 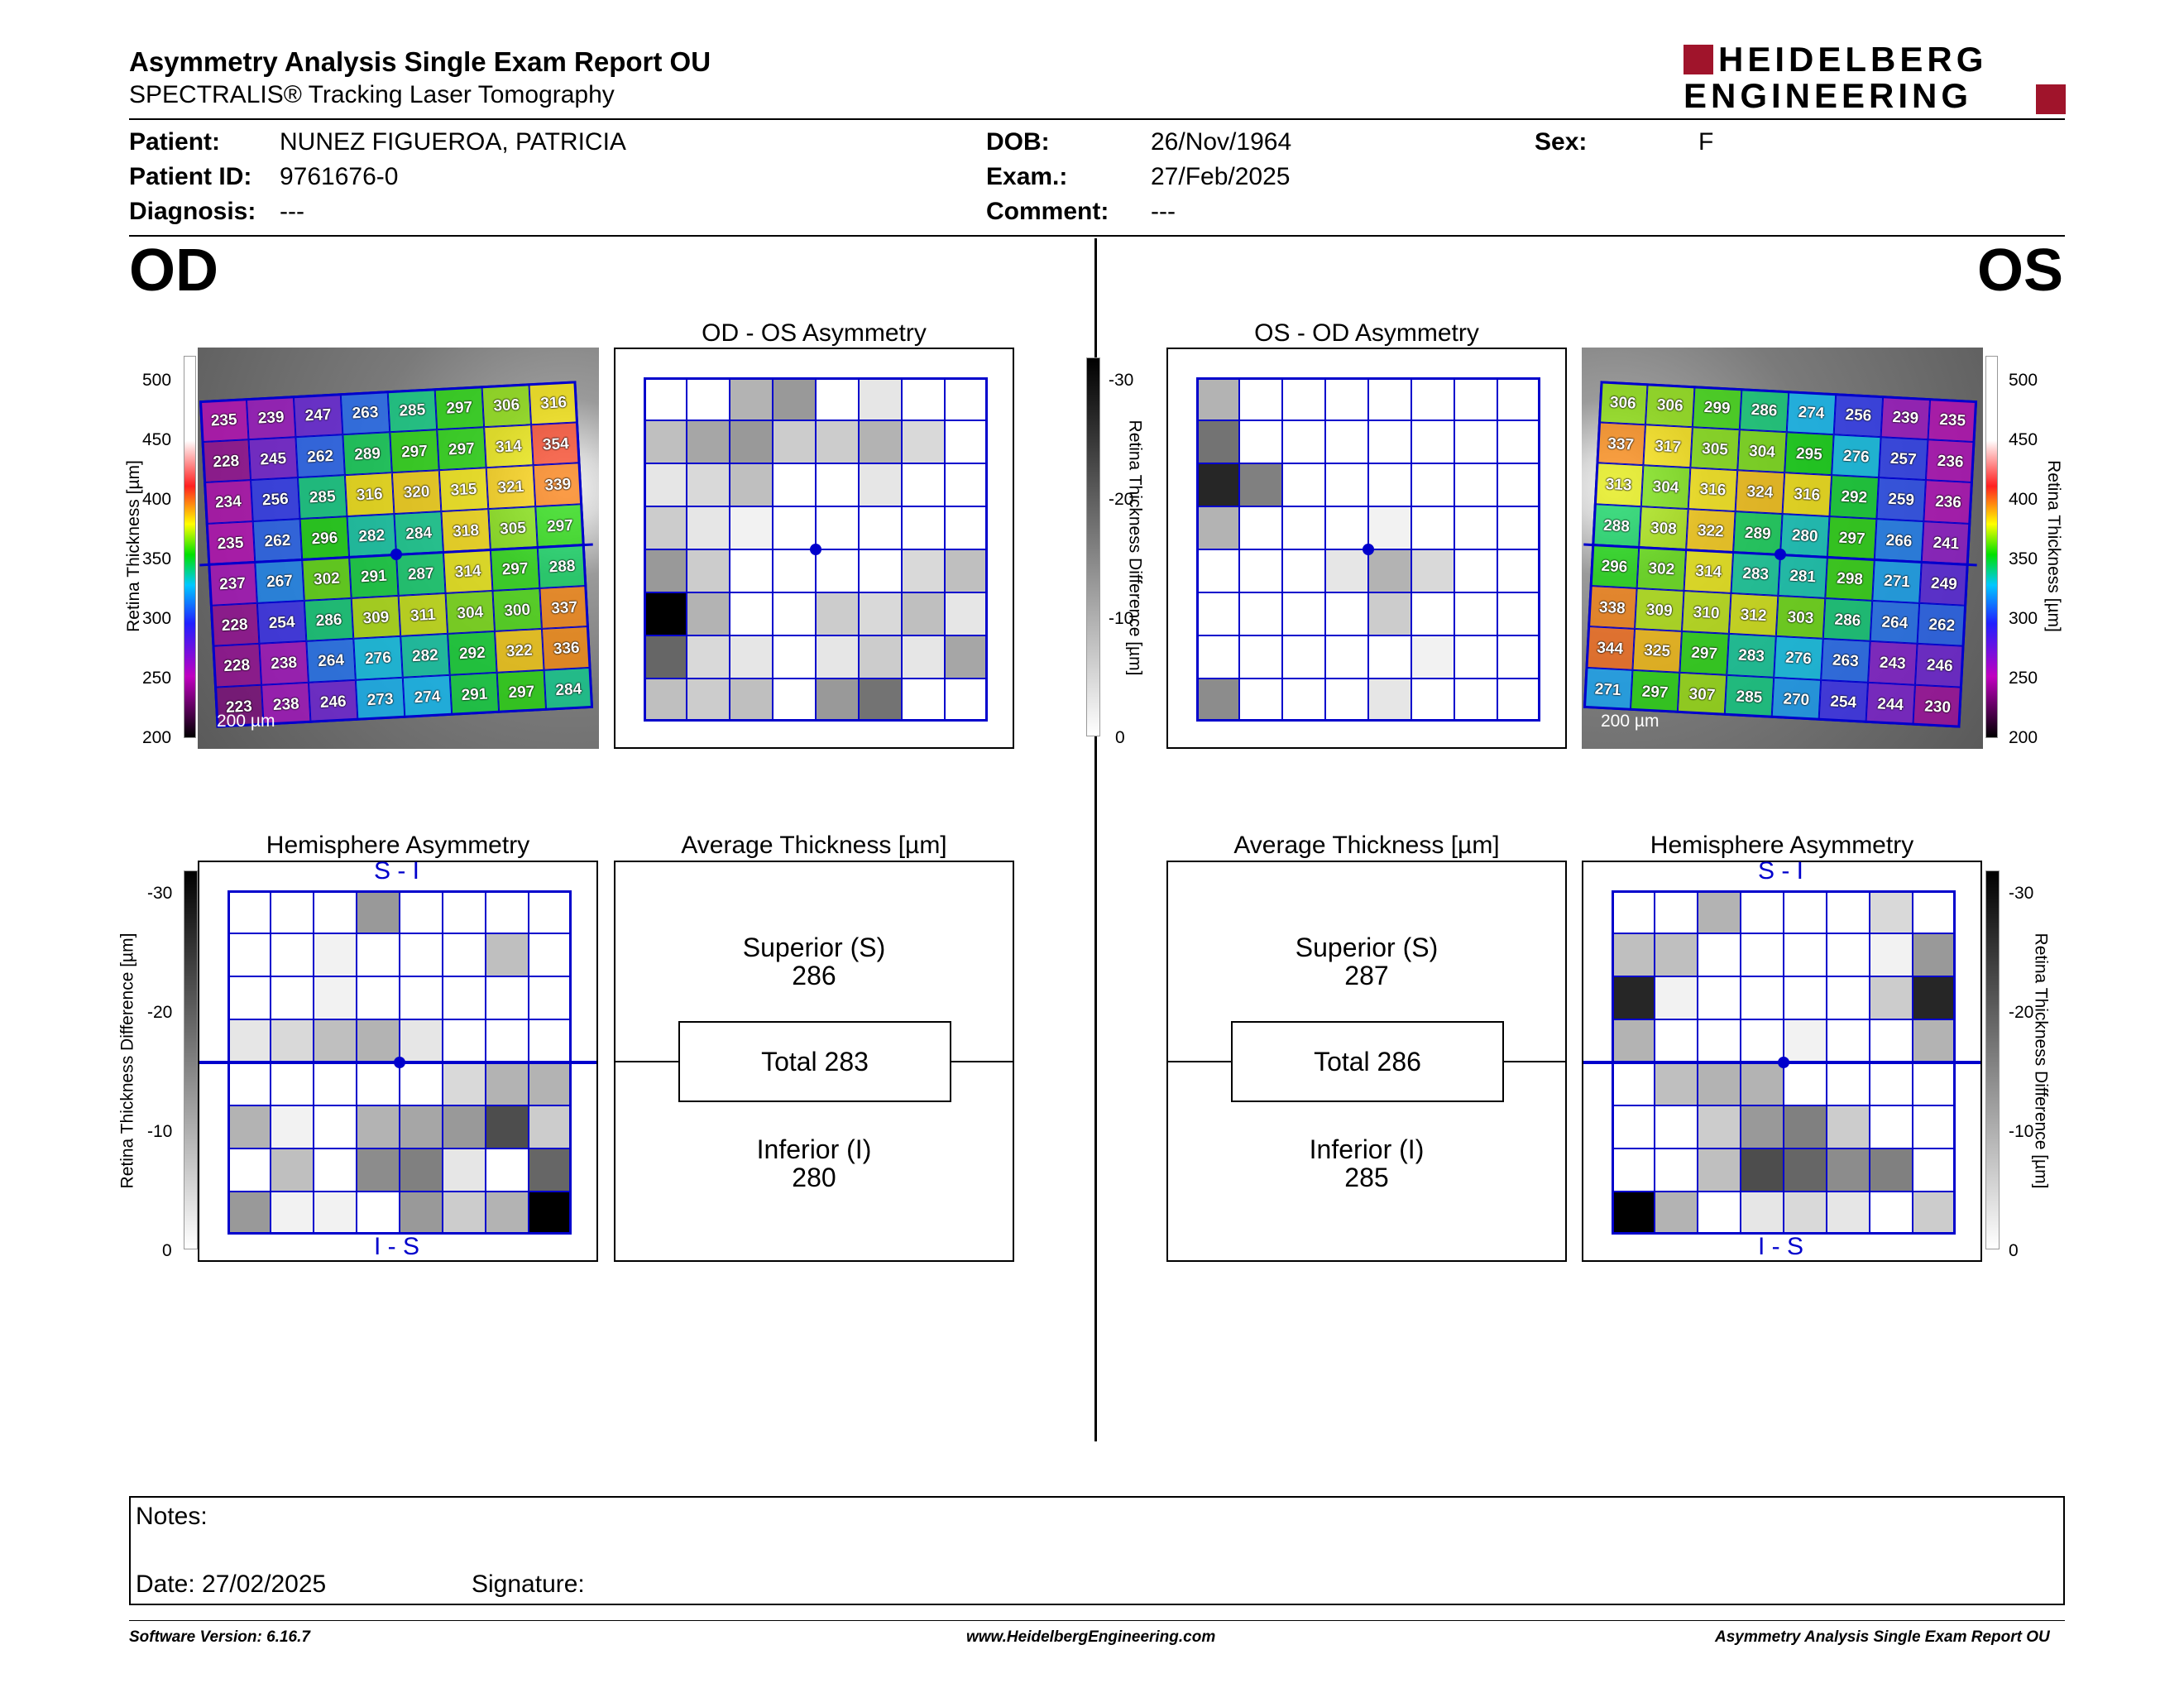 What do you see at coordinates (167, 1250) in the screenshot?
I see `od-diff-tick: 0` at bounding box center [167, 1250].